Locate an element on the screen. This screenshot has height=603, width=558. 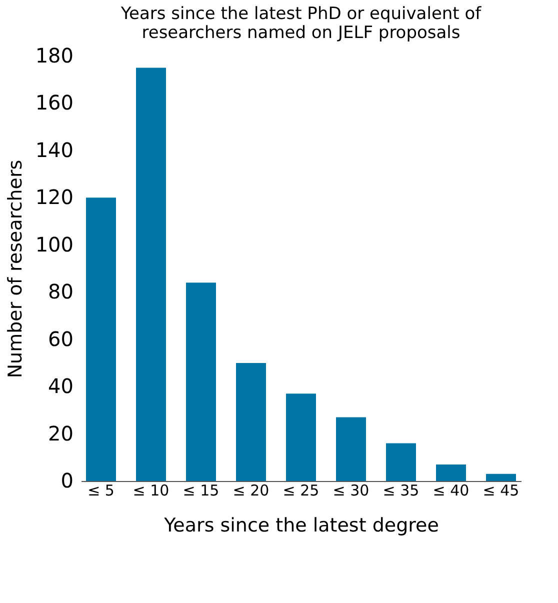
y-tick-label: 60 is located at coordinates (61, 338).